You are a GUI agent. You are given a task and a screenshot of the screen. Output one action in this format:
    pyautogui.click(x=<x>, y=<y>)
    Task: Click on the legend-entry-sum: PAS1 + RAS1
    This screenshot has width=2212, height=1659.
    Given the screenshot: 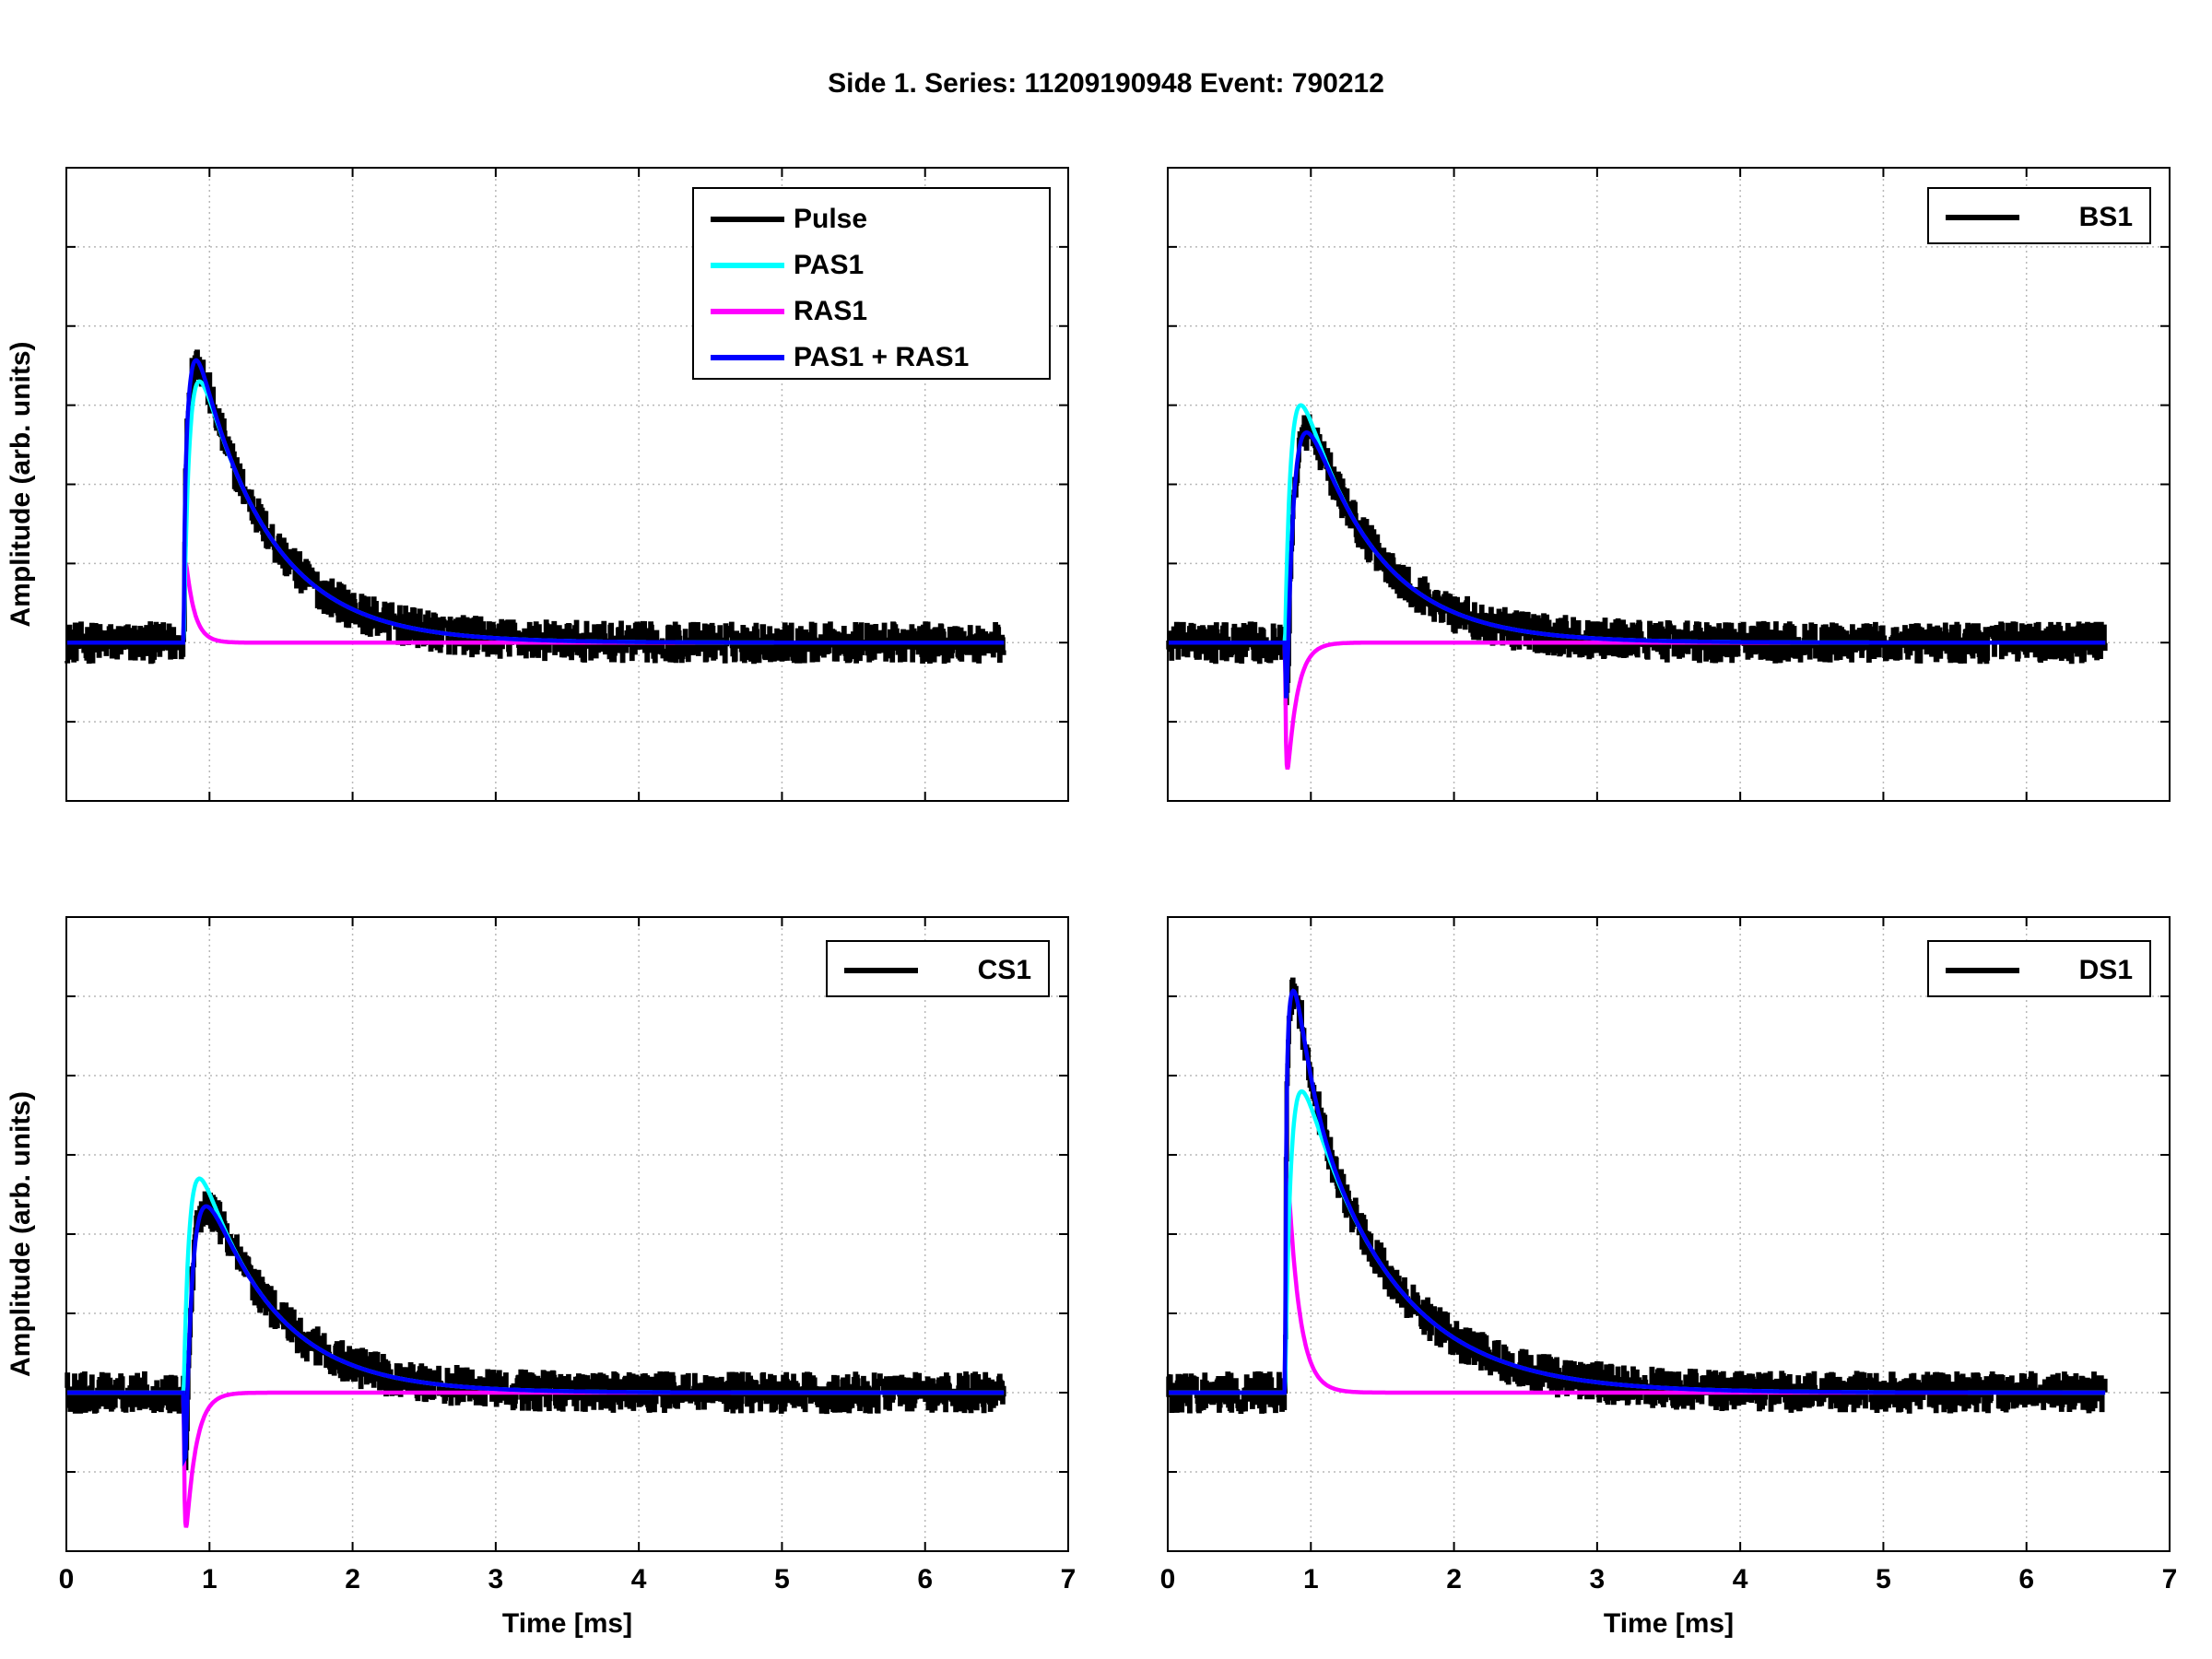 What is the action you would take?
    pyautogui.click(x=871, y=358)
    